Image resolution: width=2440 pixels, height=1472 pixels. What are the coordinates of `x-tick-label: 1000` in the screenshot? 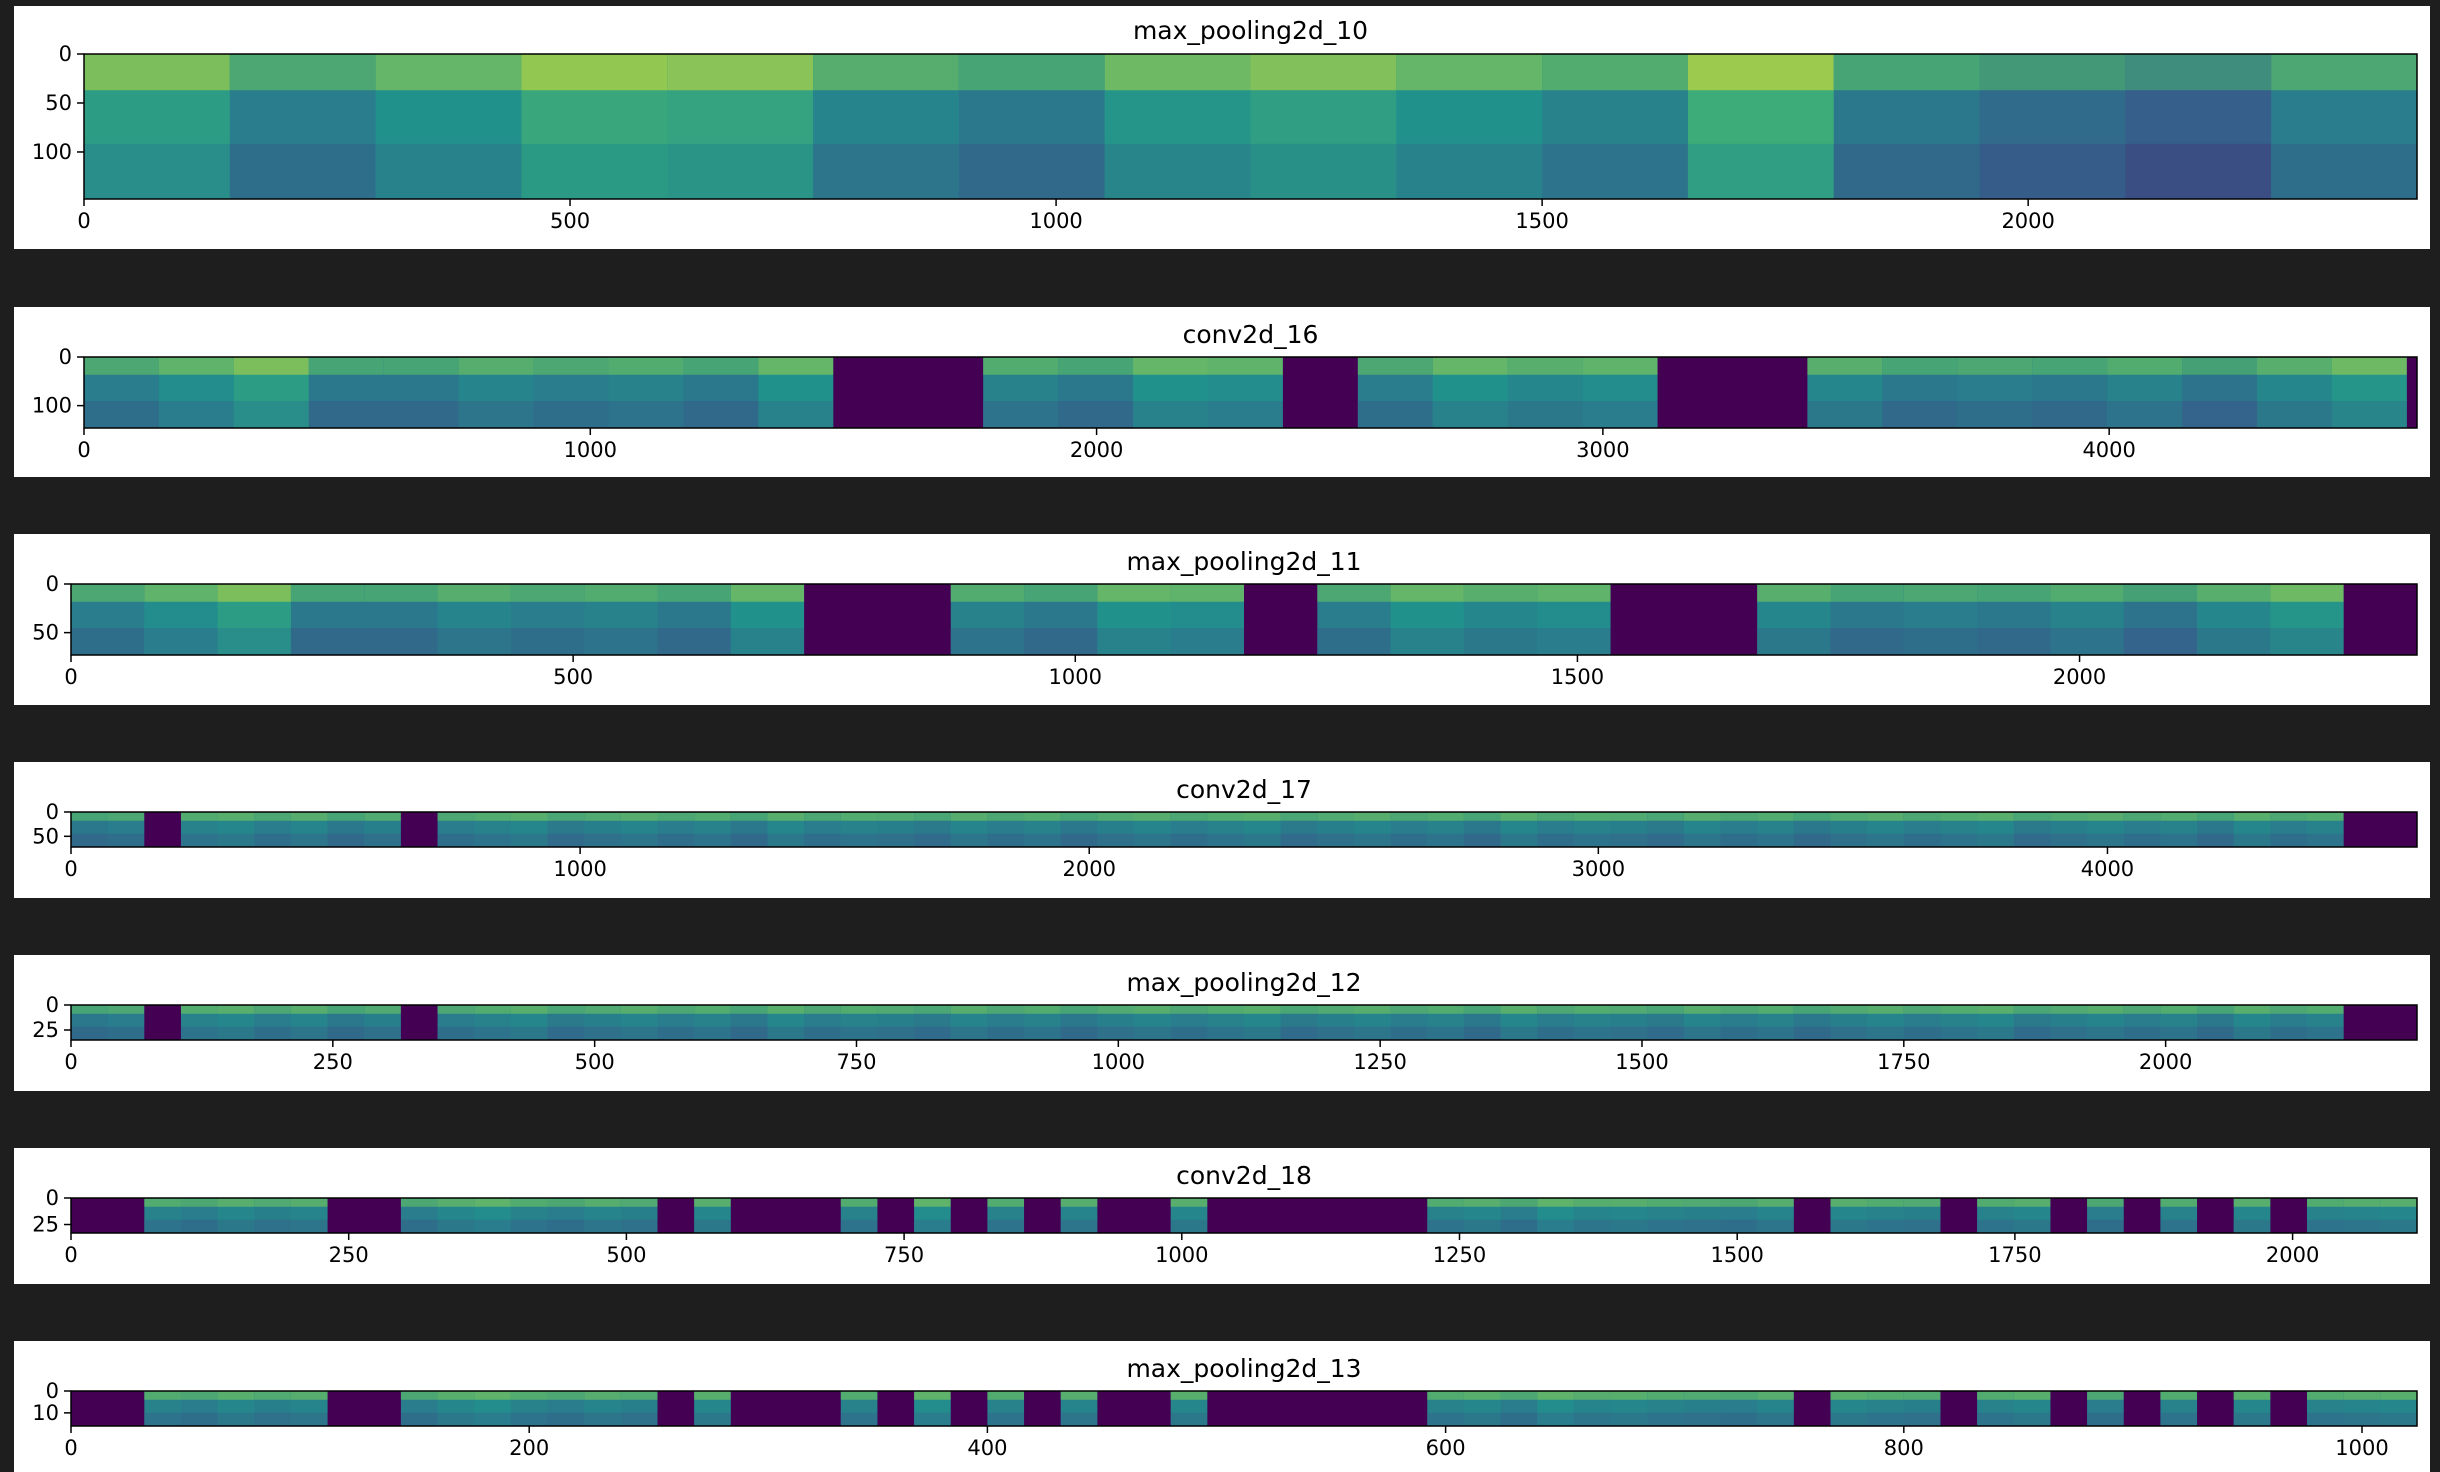 It's located at (1181, 1255).